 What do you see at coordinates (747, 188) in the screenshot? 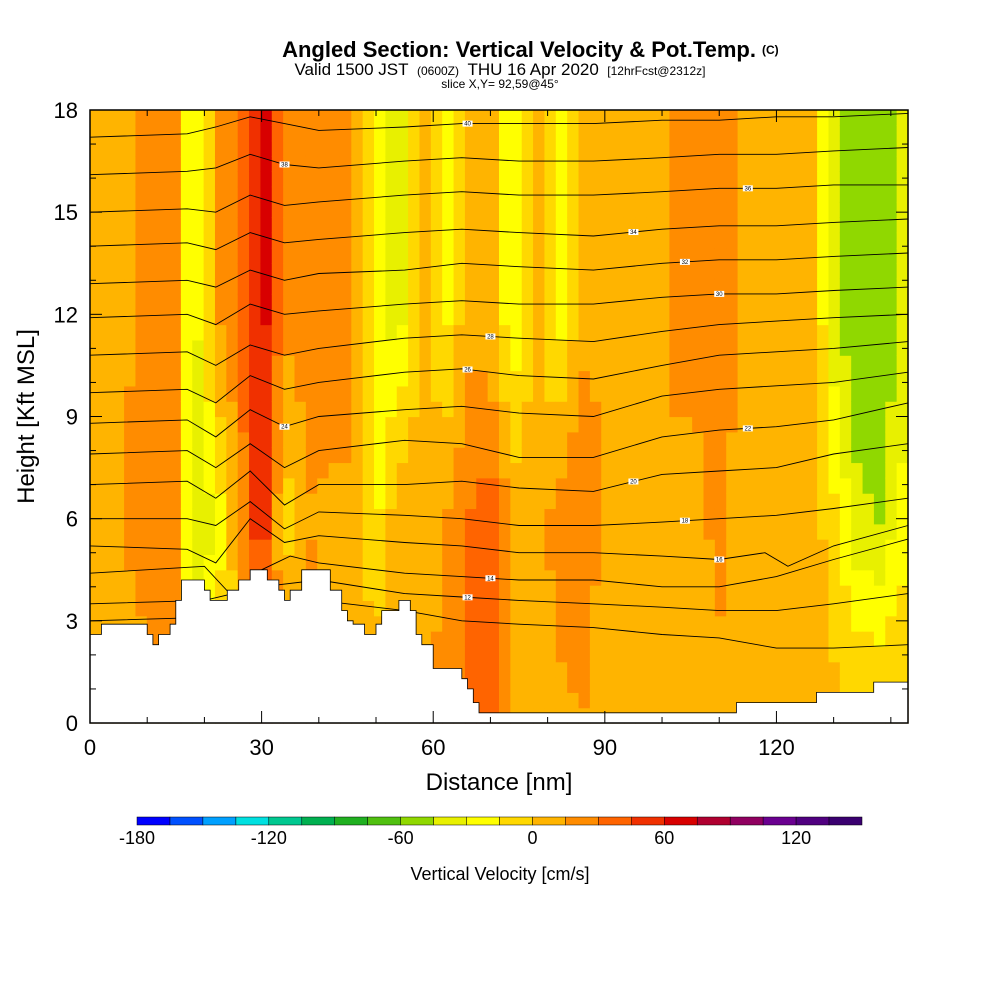
I see `theta-label-bg` at bounding box center [747, 188].